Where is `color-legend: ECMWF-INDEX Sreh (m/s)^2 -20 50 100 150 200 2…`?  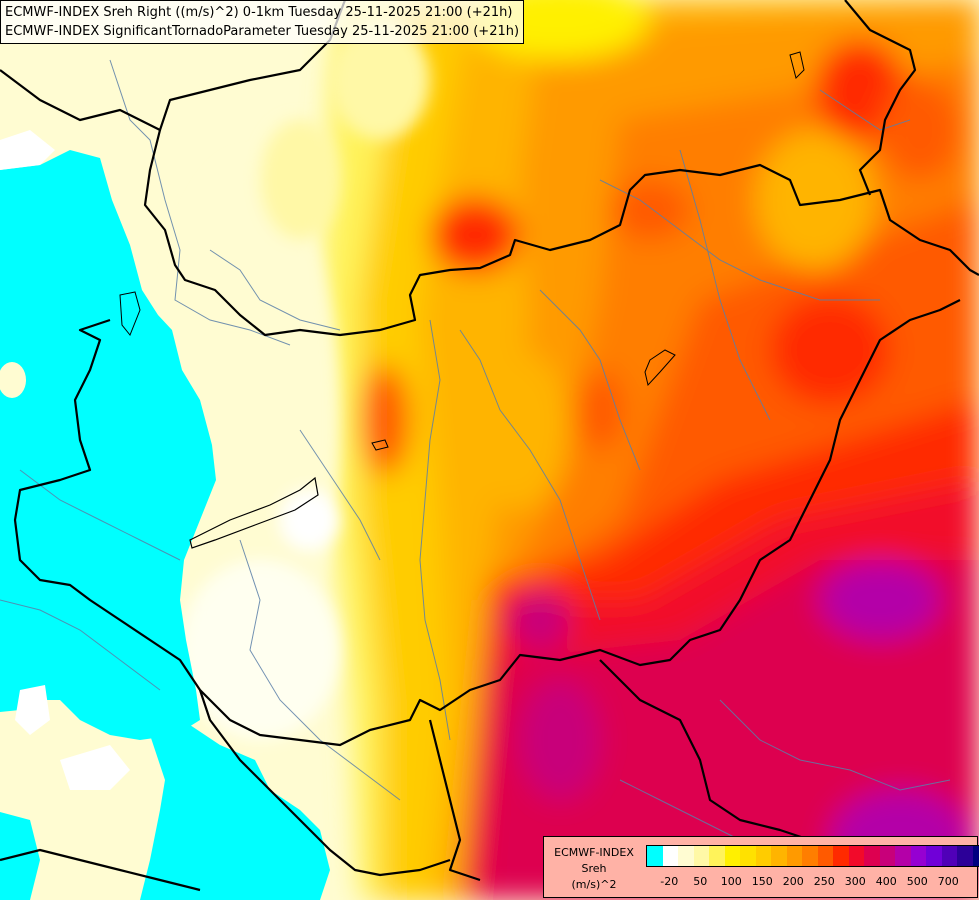
color-legend: ECMWF-INDEX Sreh (m/s)^2 -20 50 100 150 200 2… is located at coordinates (761, 867).